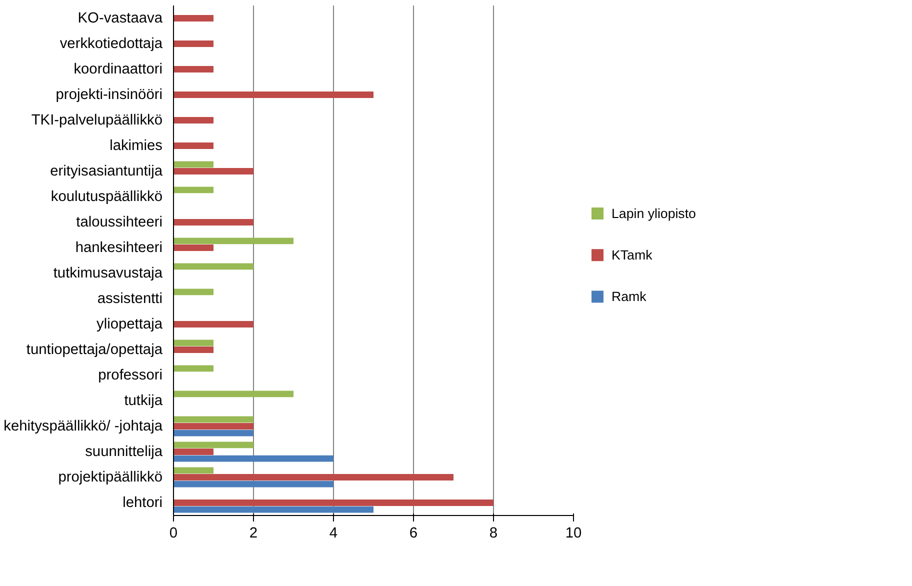 Image resolution: width=912 pixels, height=586 pixels. What do you see at coordinates (130, 298) in the screenshot?
I see `y-tick-label: assistentti` at bounding box center [130, 298].